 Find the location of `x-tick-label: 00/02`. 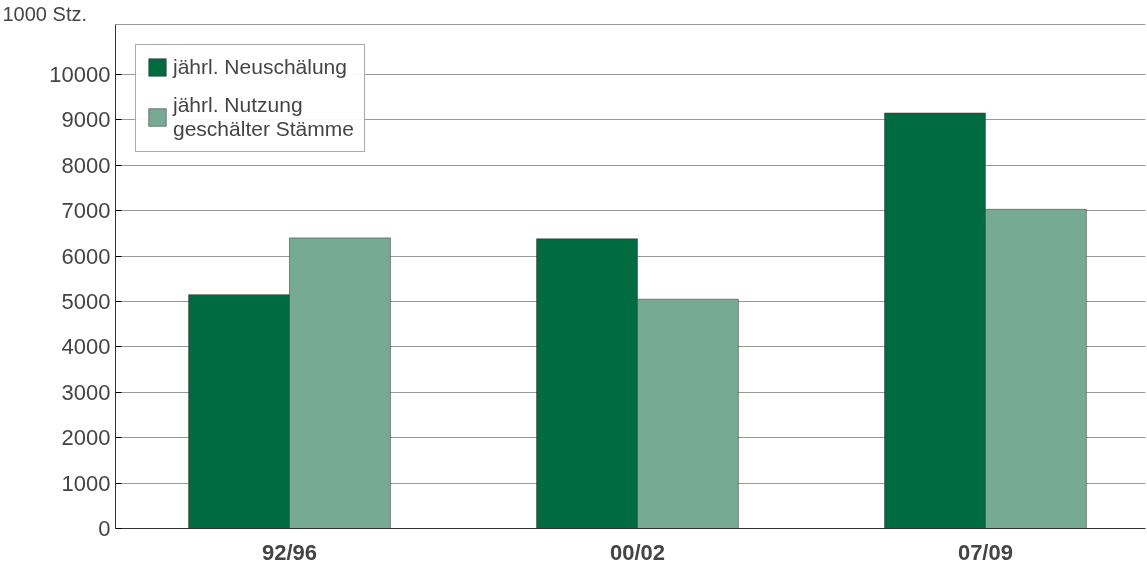

x-tick-label: 00/02 is located at coordinates (637, 552).